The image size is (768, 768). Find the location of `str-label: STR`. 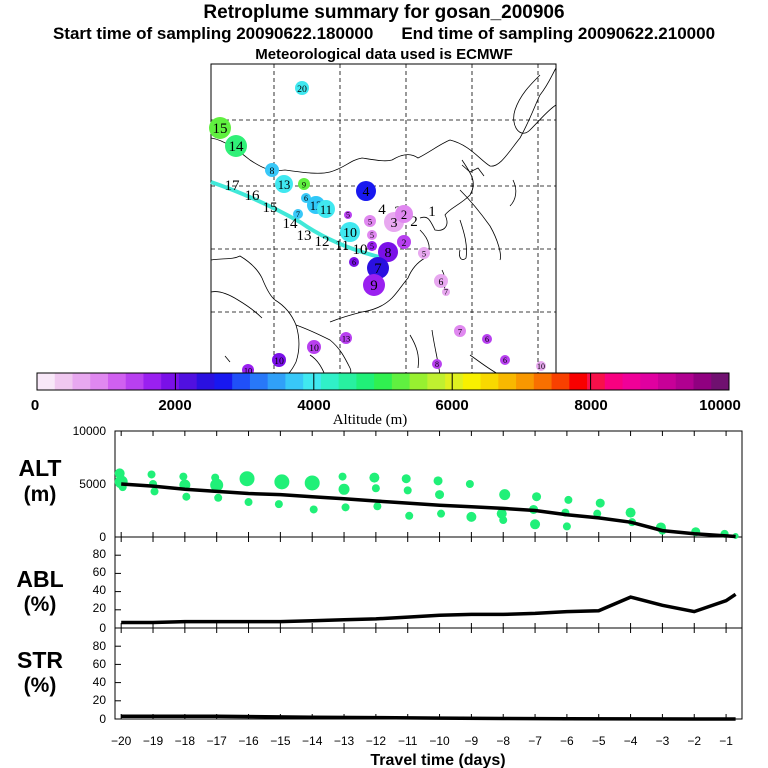

str-label: STR is located at coordinates (40, 660).